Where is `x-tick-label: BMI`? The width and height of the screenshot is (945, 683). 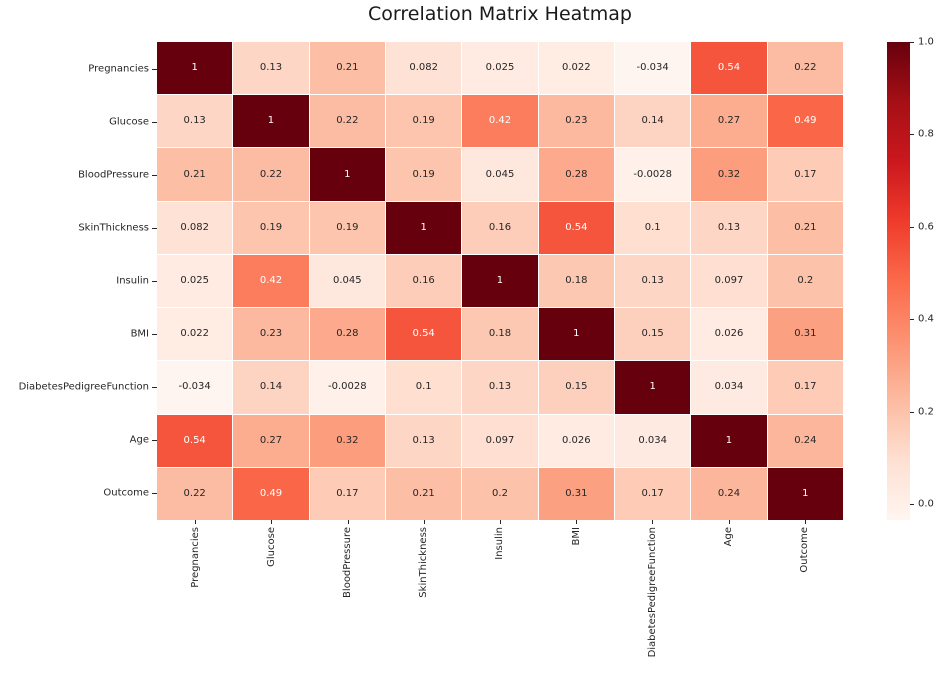
x-tick-label: BMI is located at coordinates (576, 536).